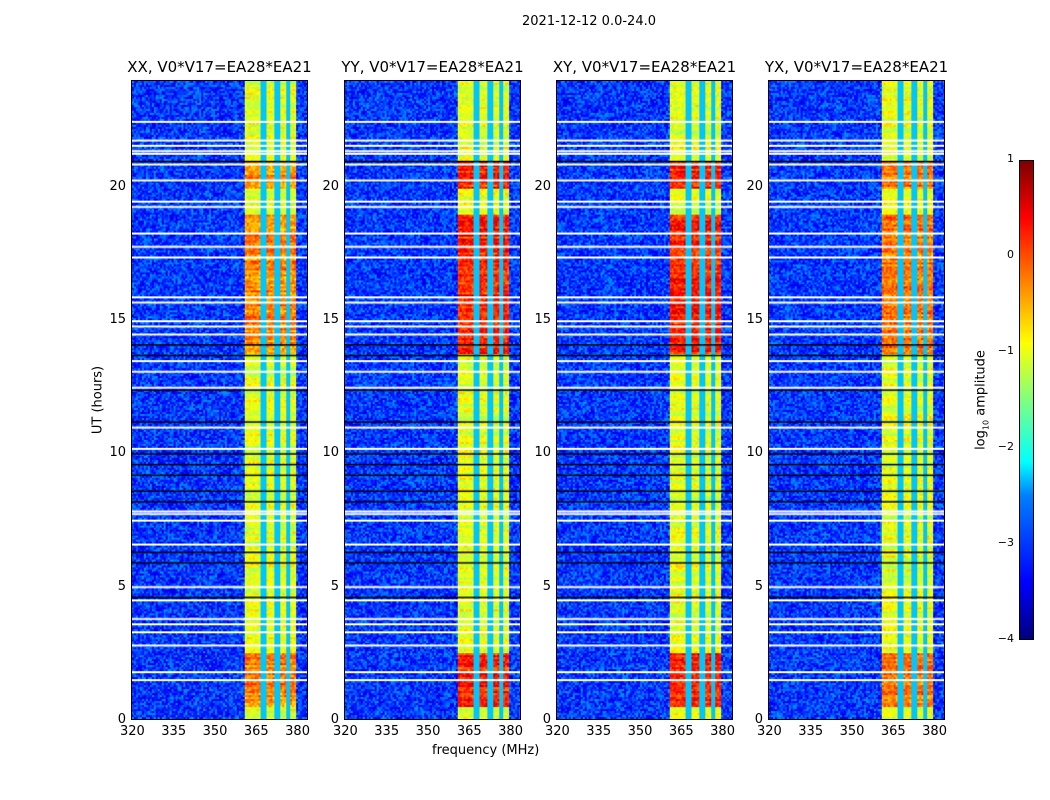  I want to click on colorbar-tick-label: −4, so click(1005, 638).